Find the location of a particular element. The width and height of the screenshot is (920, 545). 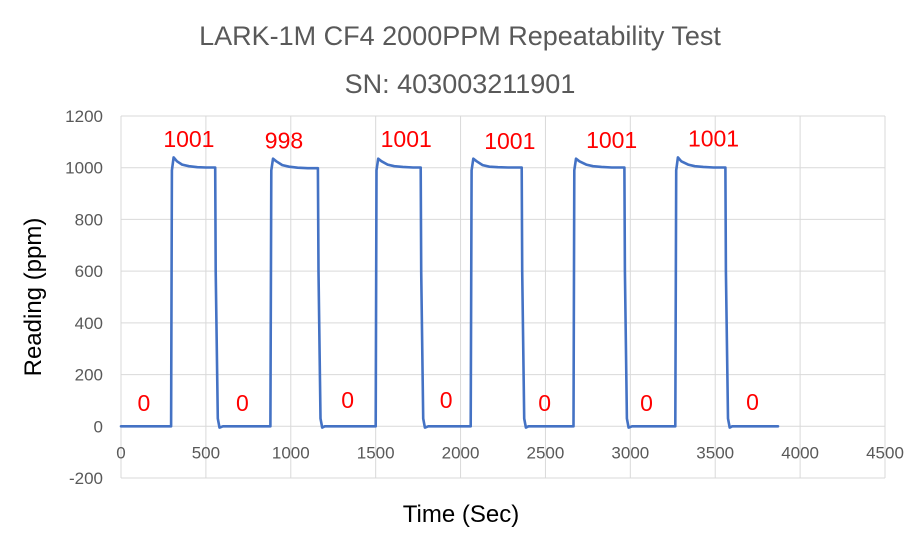

y-tick-label: 1200 is located at coordinates (84, 116).